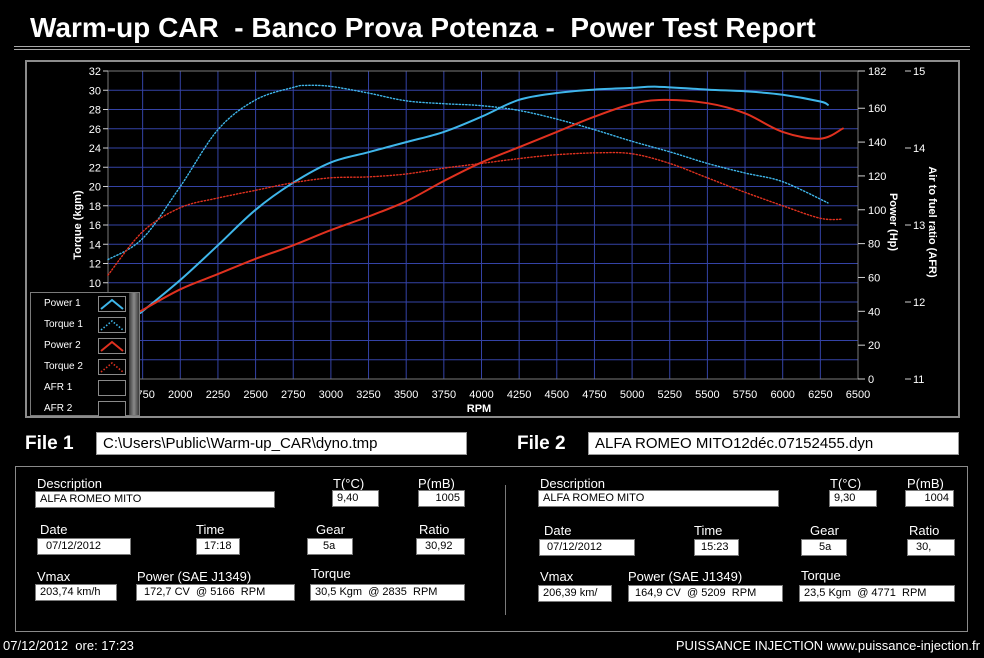 The width and height of the screenshot is (984, 658). What do you see at coordinates (331, 395) in the screenshot?
I see `x-tick-label: 3000` at bounding box center [331, 395].